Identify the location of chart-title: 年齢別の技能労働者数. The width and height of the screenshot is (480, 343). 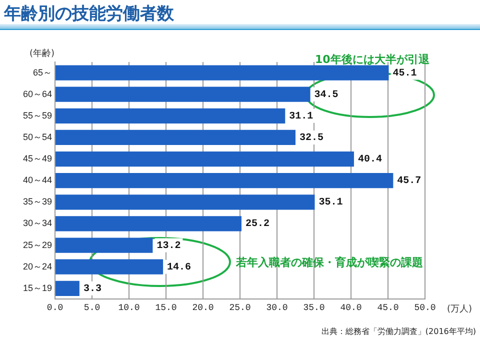
(89, 14).